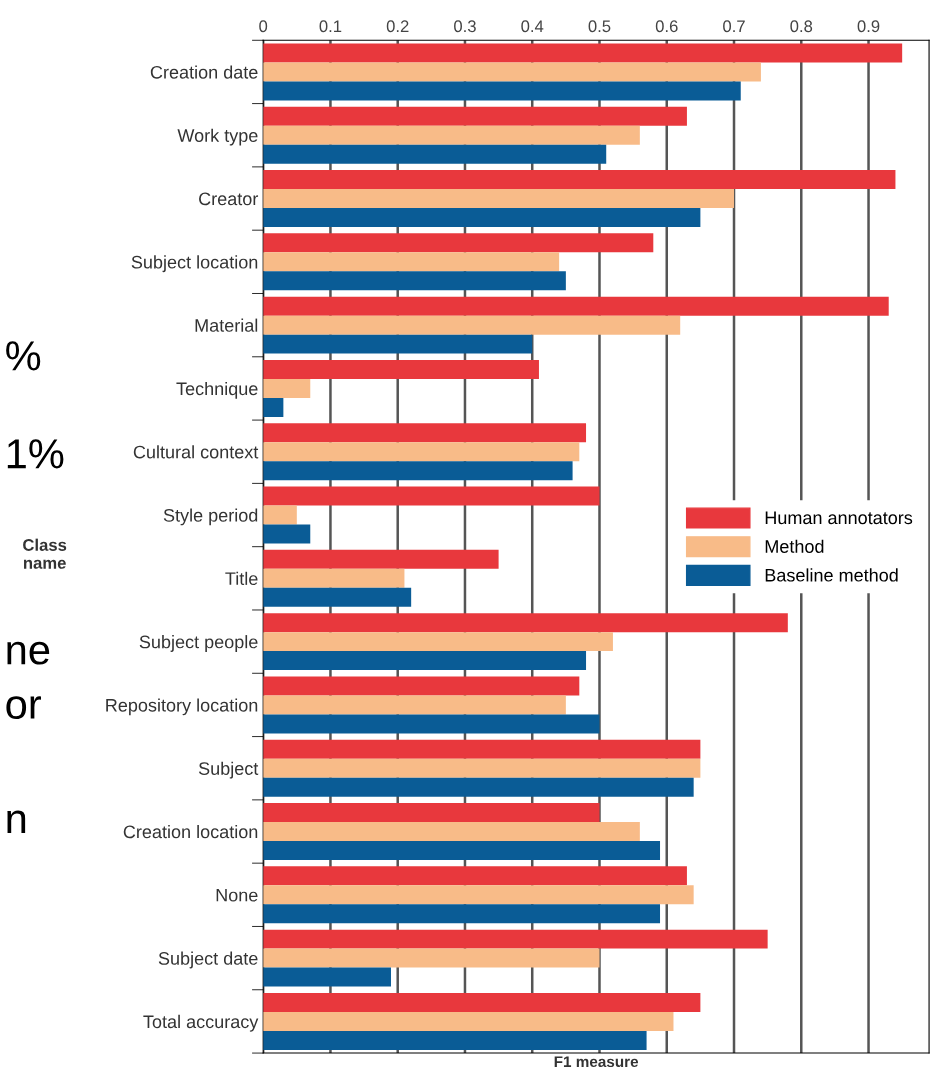  Describe the element at coordinates (666, 26) in the screenshot. I see `x-tick-label: 0.6` at that location.